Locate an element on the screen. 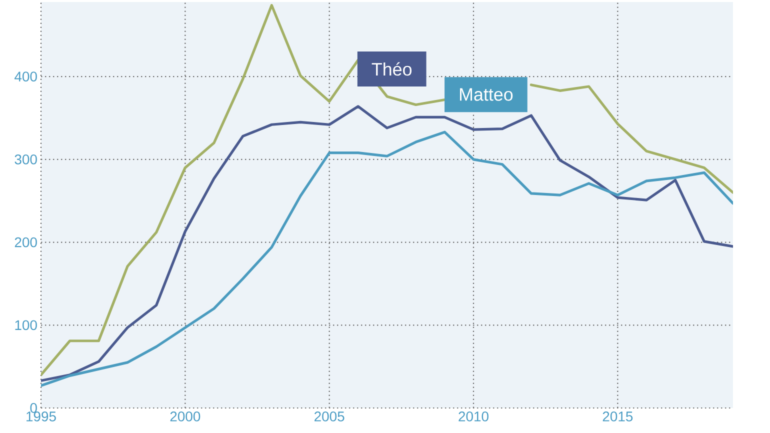 Image resolution: width=770 pixels, height=433 pixels. y-tick-label: 400 is located at coordinates (25, 77).